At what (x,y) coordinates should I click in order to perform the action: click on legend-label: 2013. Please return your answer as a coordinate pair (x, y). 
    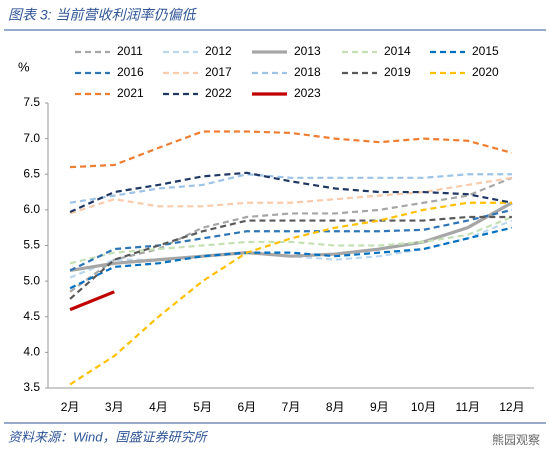
    Looking at the image, I should click on (307, 51).